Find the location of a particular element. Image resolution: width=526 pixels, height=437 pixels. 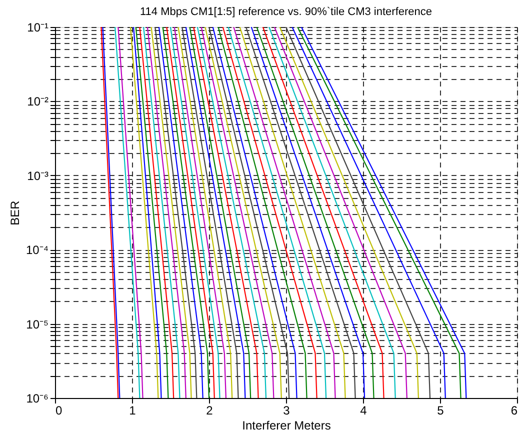

x-tick-label: 4 is located at coordinates (364, 411).